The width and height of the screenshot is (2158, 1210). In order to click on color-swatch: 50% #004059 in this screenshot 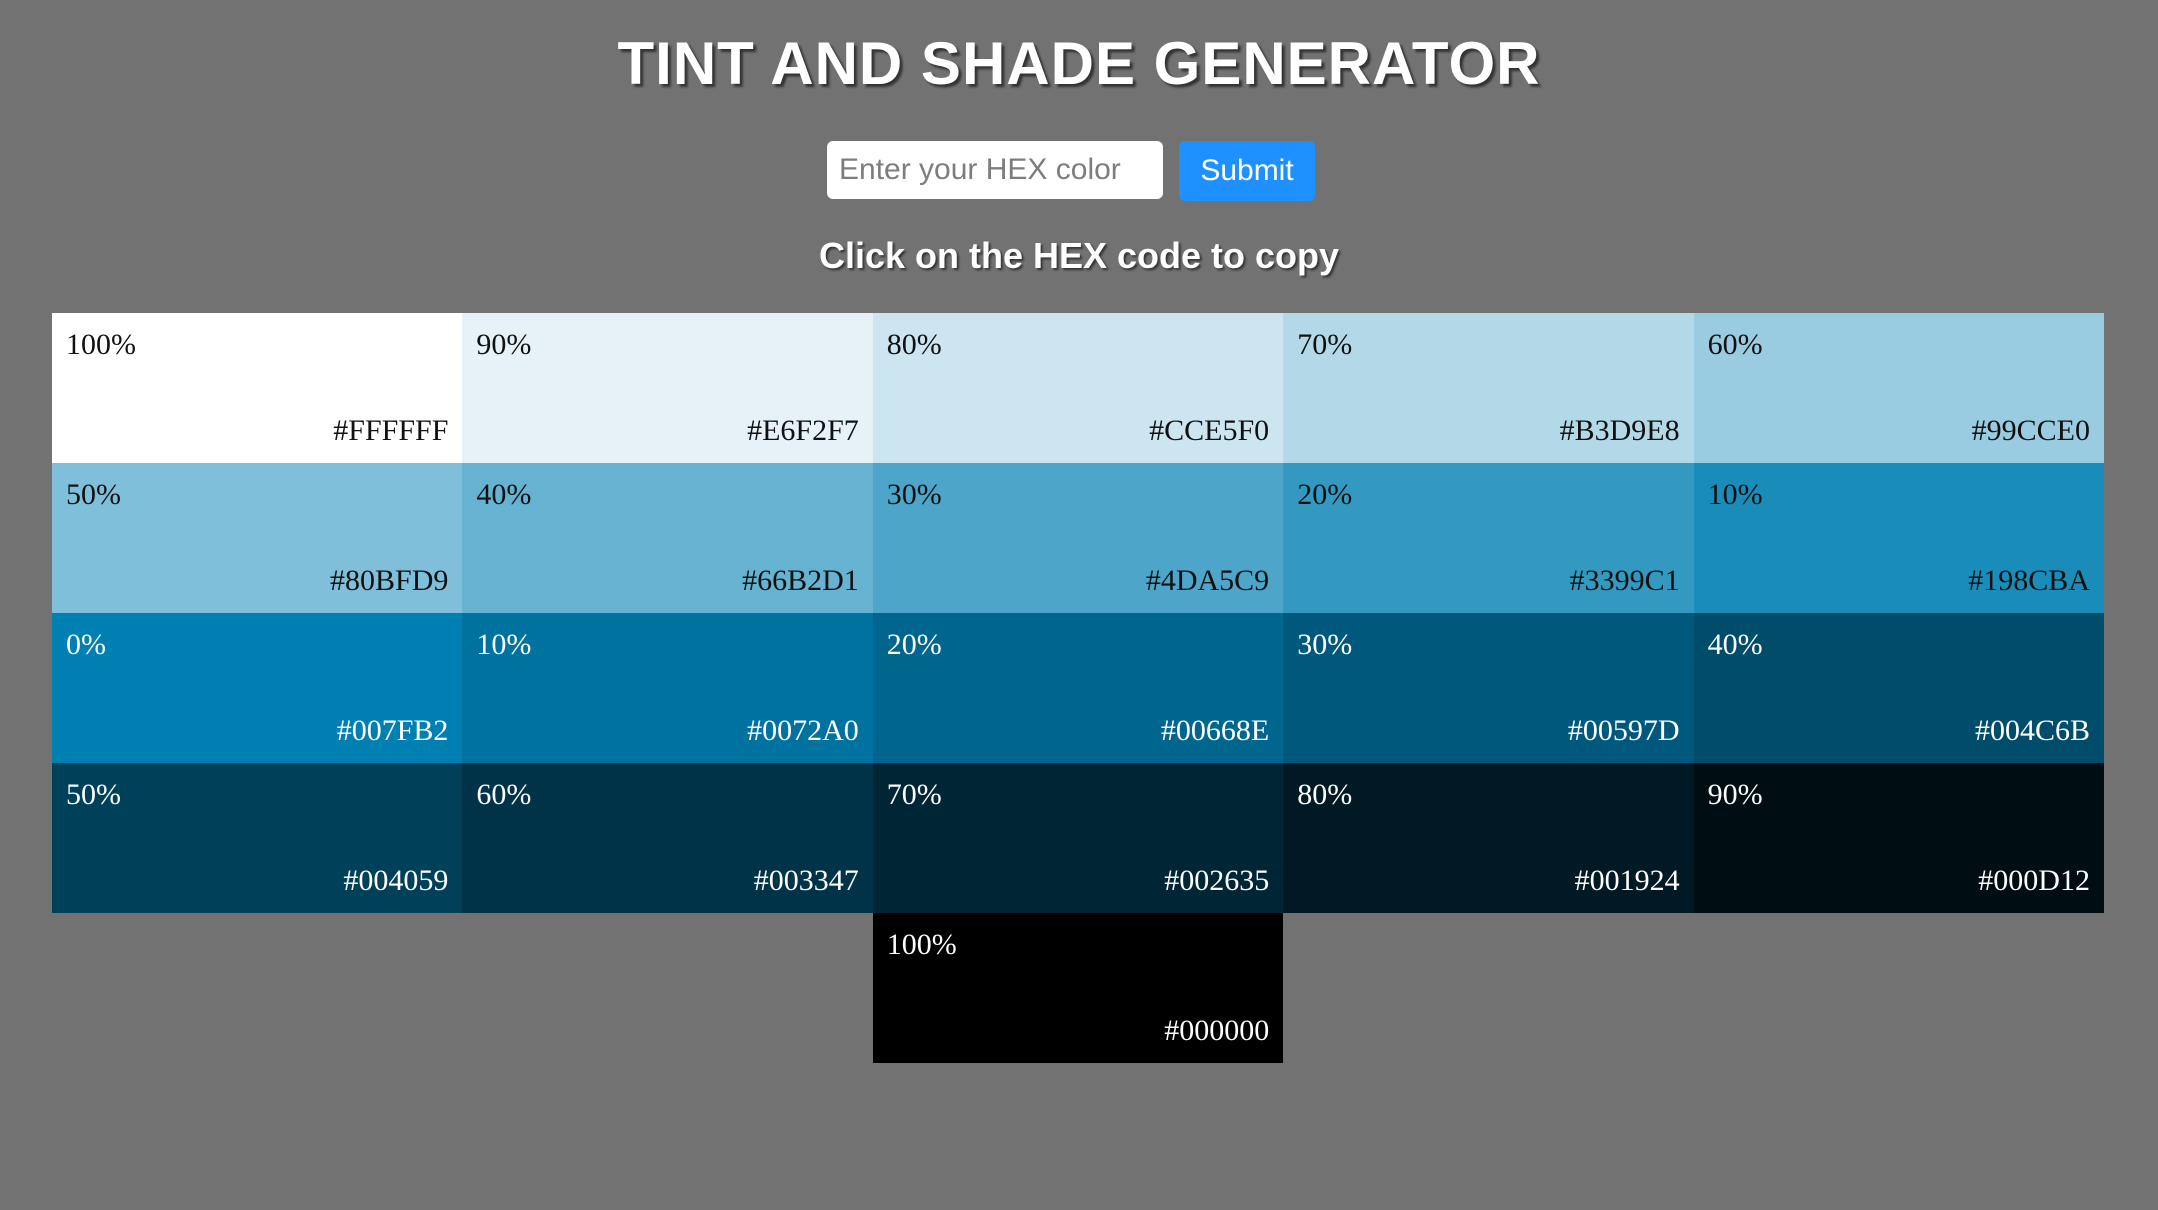, I will do `click(257, 838)`.